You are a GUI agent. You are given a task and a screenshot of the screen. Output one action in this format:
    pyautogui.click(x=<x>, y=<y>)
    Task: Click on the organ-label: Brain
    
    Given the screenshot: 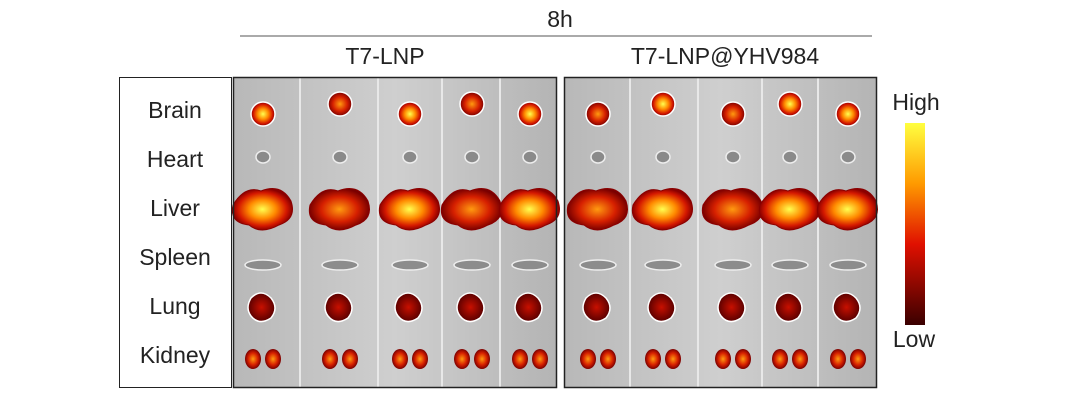 What is the action you would take?
    pyautogui.click(x=175, y=110)
    